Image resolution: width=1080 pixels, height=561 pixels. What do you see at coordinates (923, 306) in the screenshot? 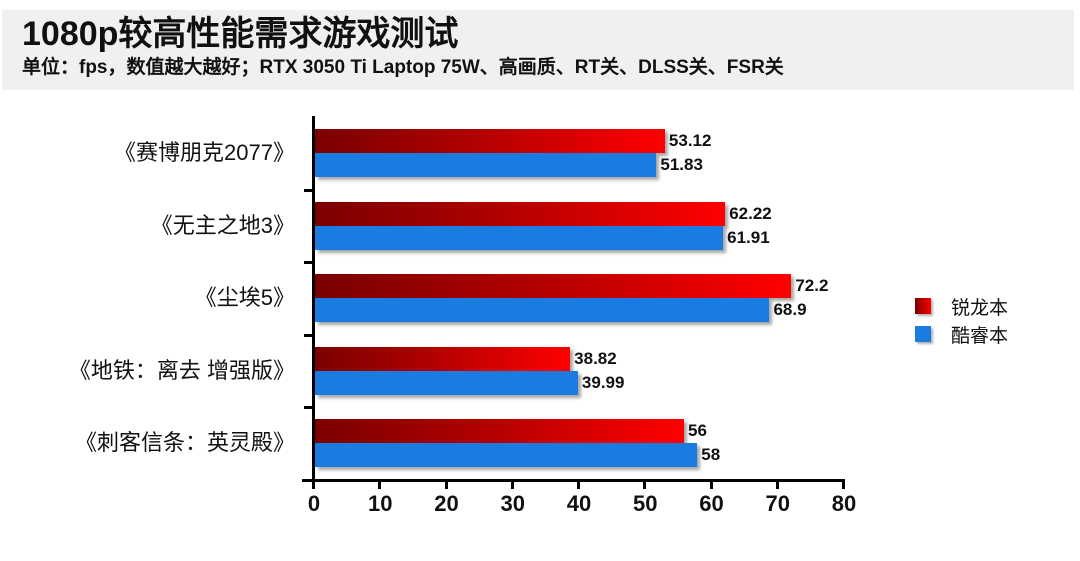
I see `legend-swatch-red-icon` at bounding box center [923, 306].